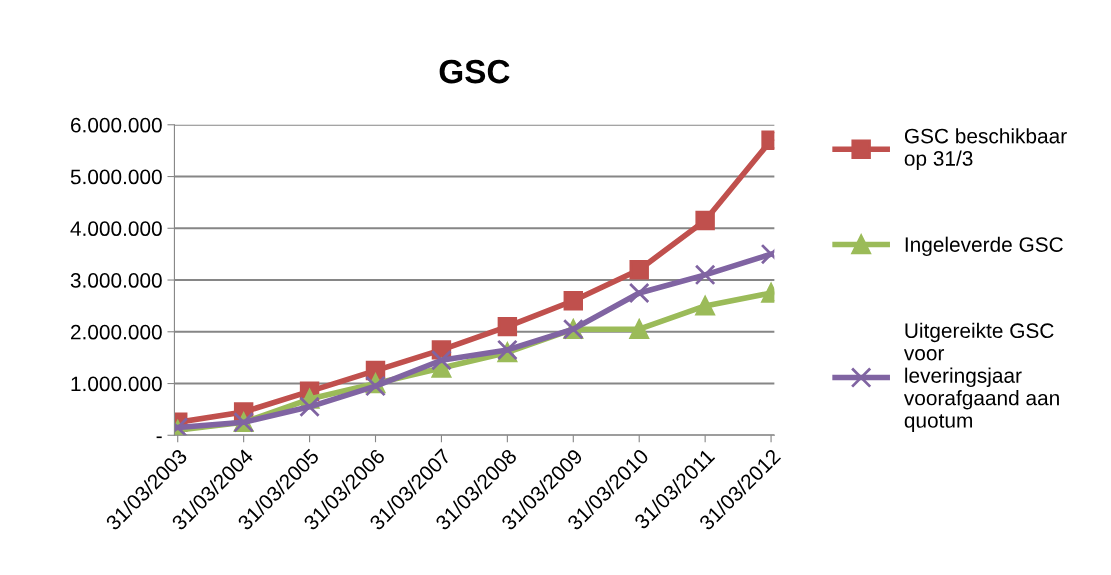 This screenshot has height=575, width=1111. I want to click on legend-label: Uitgereikte GSC voor leveringsjaar voorafgaand aan quotum, so click(981, 377).